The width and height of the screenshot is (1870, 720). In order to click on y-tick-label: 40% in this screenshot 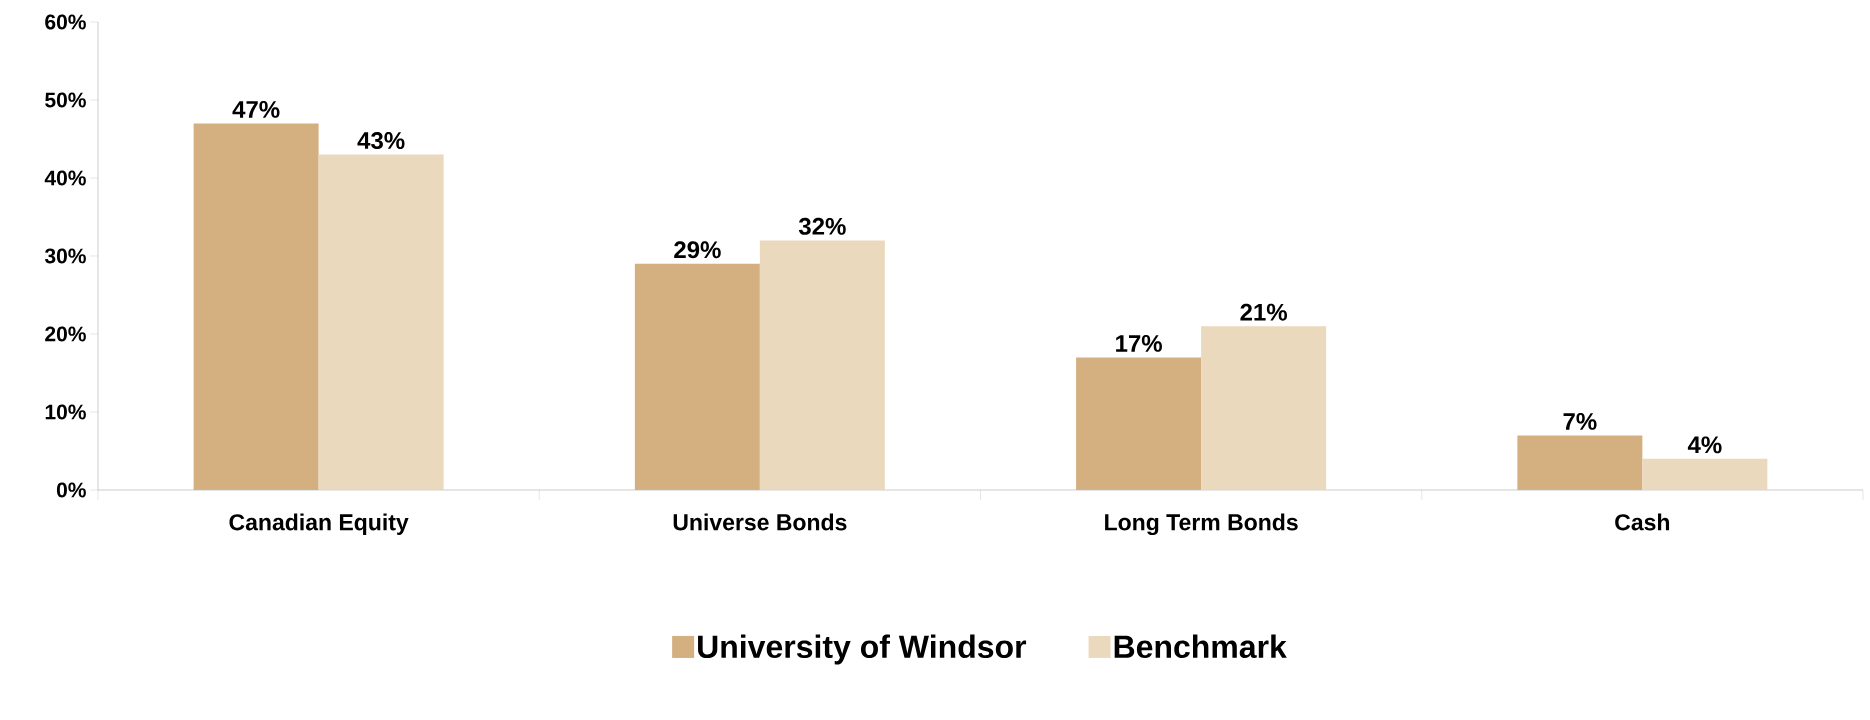, I will do `click(65, 178)`.